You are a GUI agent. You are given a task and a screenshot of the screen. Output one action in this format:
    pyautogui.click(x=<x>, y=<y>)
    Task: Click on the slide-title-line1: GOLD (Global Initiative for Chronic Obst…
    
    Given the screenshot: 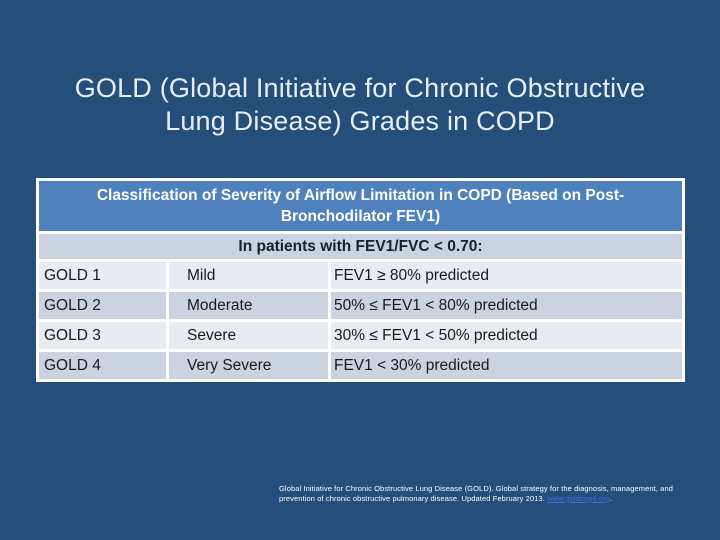 What is the action you would take?
    pyautogui.click(x=360, y=88)
    